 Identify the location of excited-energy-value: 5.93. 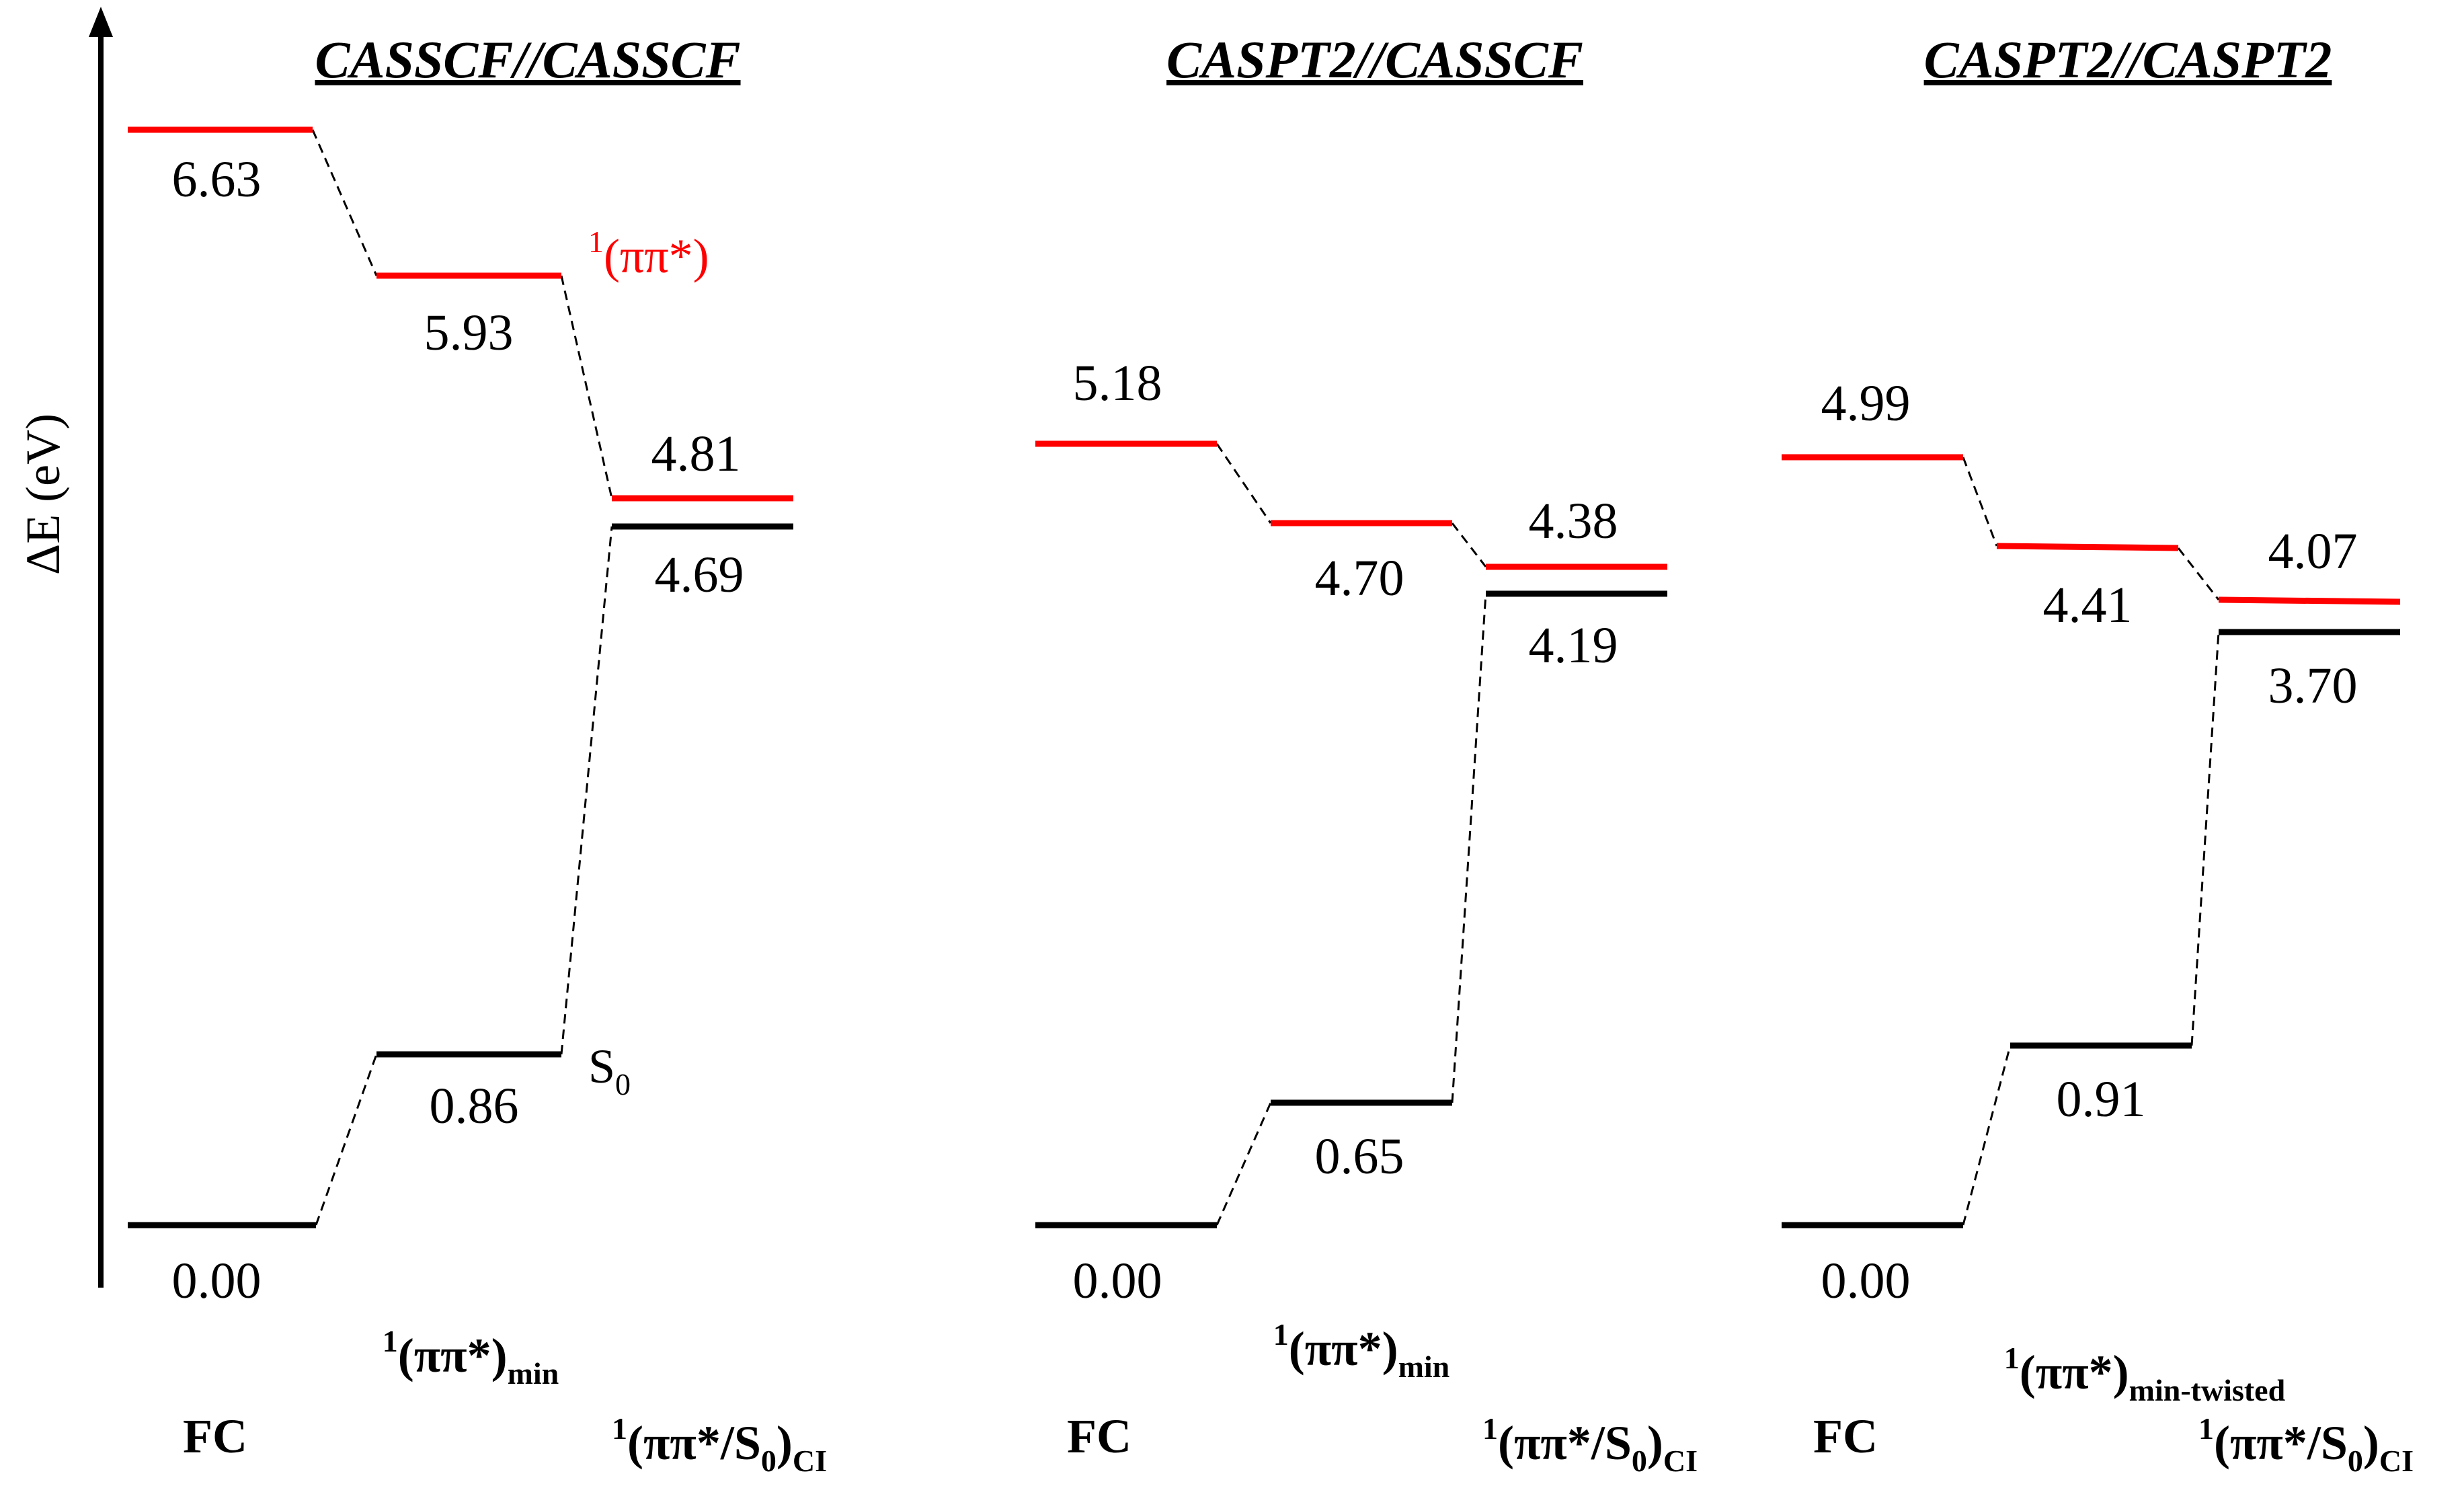
(469, 333).